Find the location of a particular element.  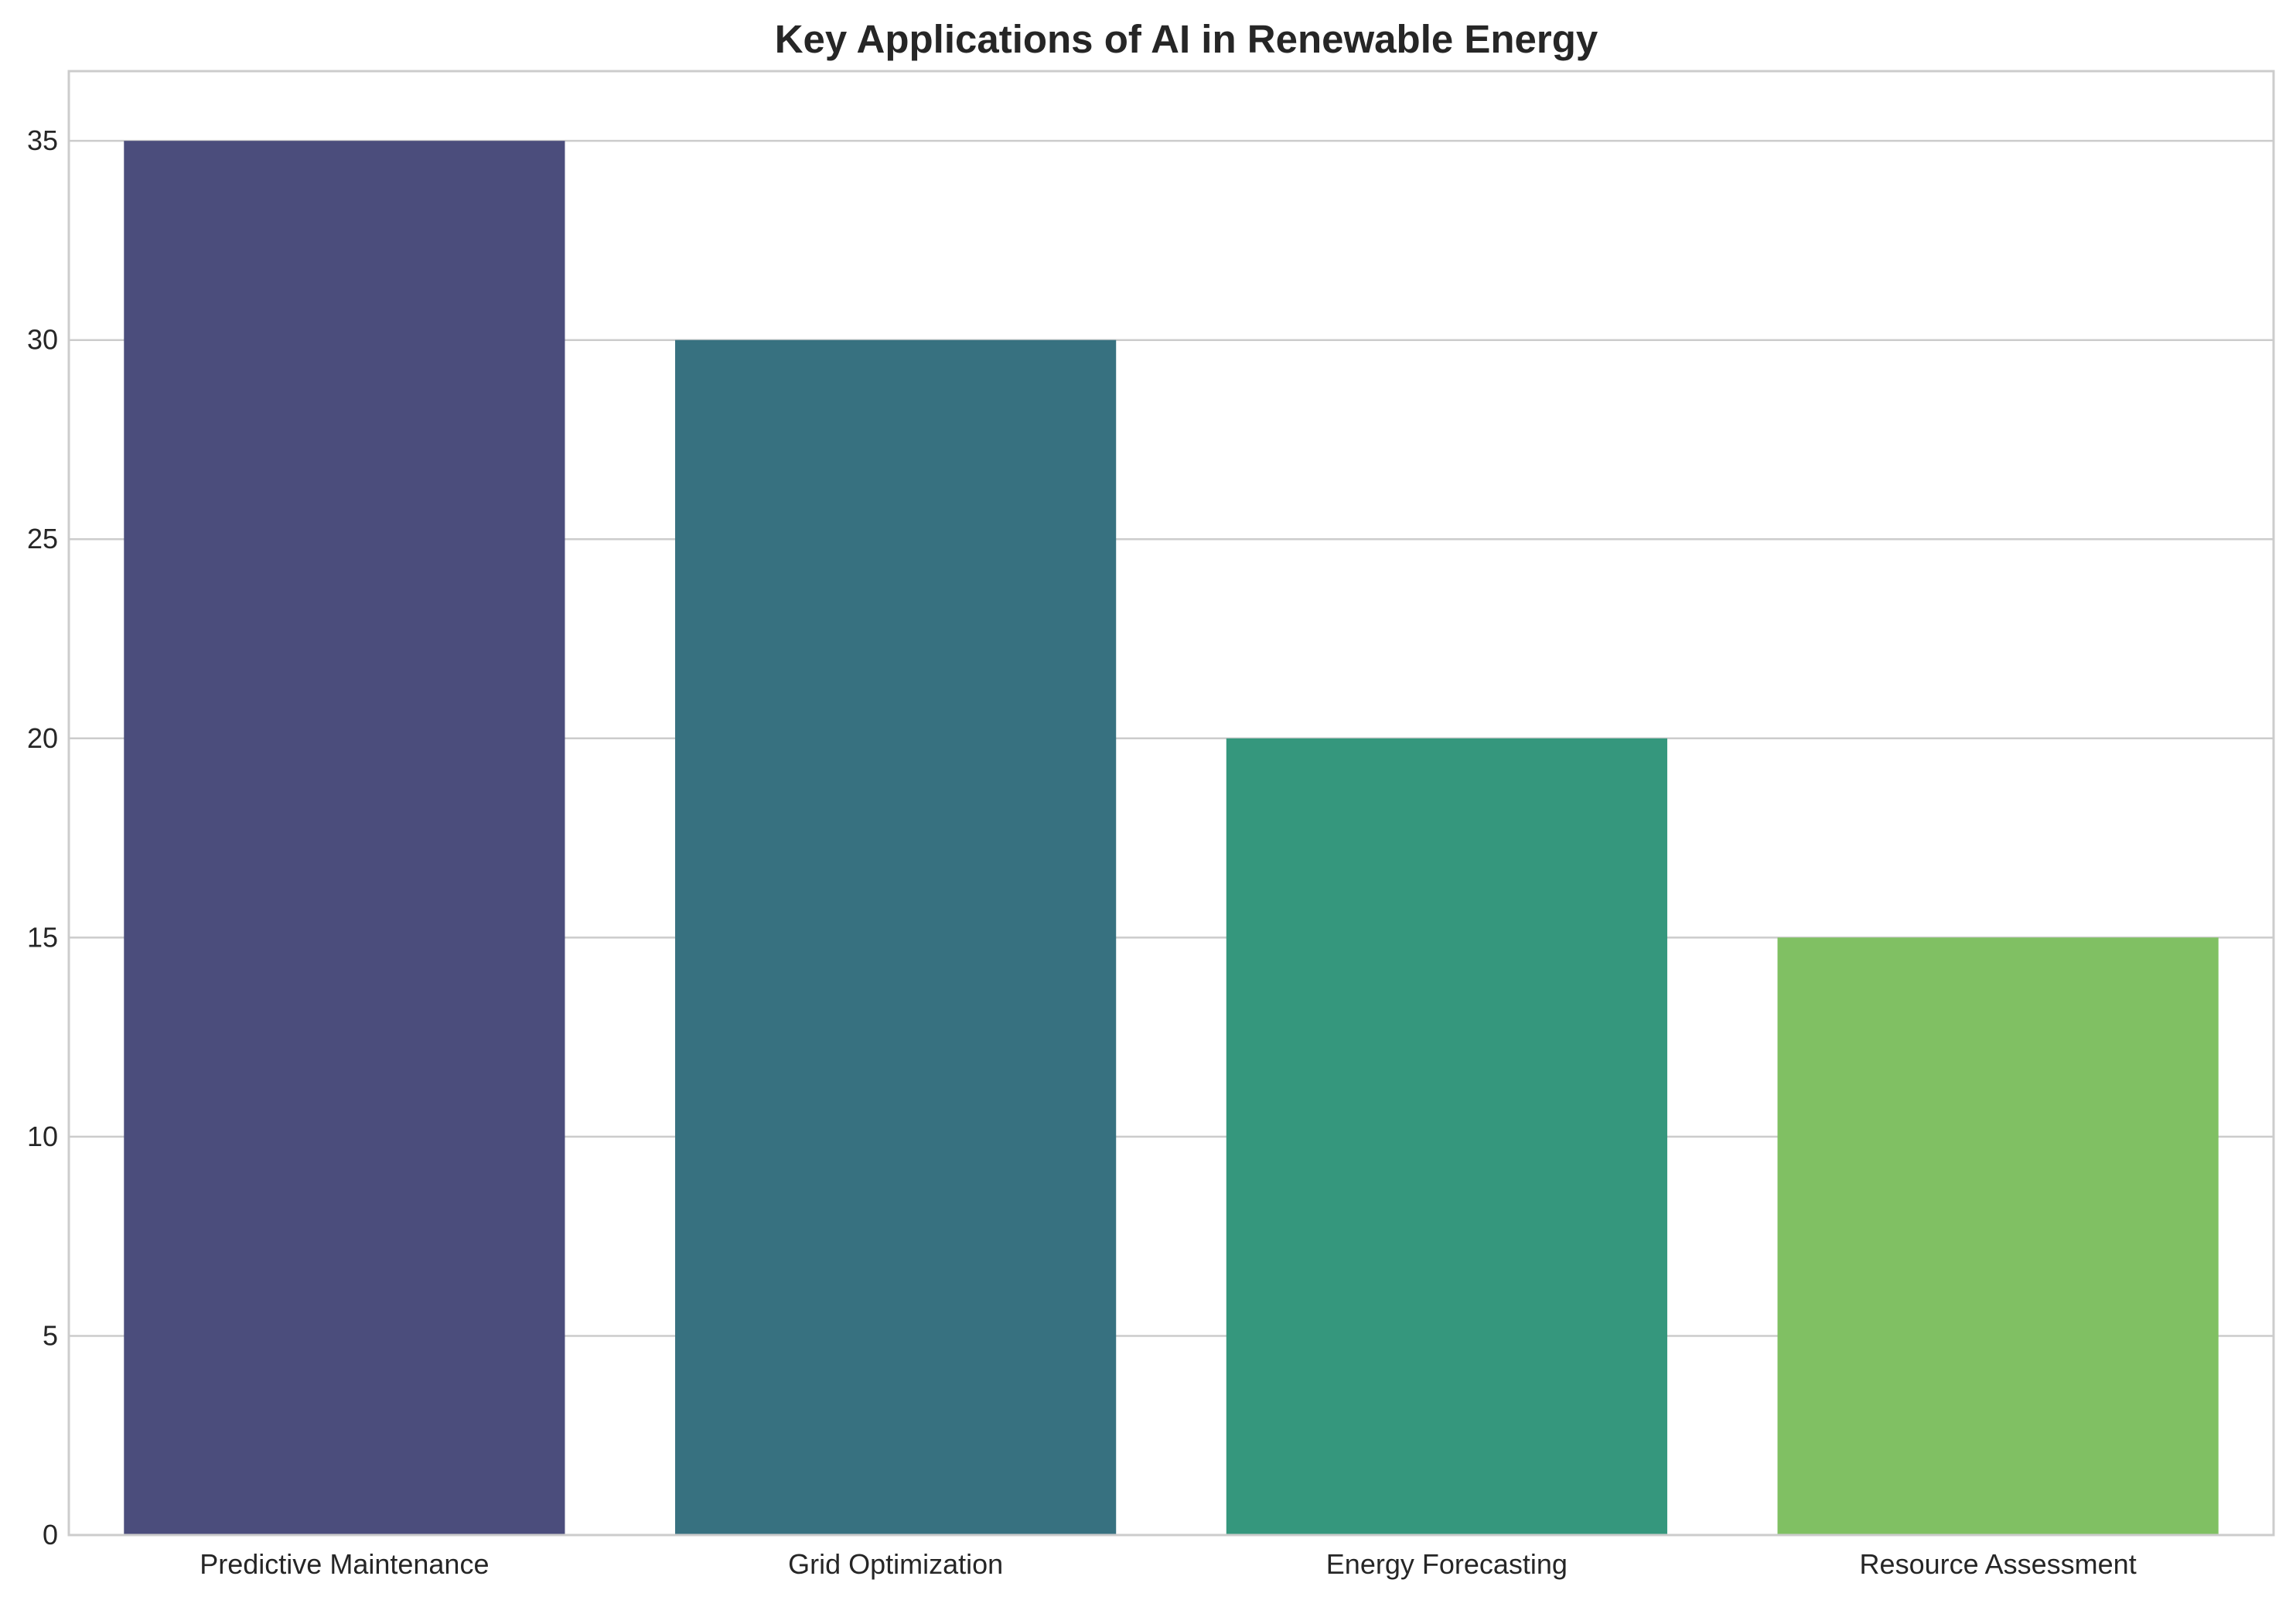

y-tick-label: 0 is located at coordinates (50, 1535).